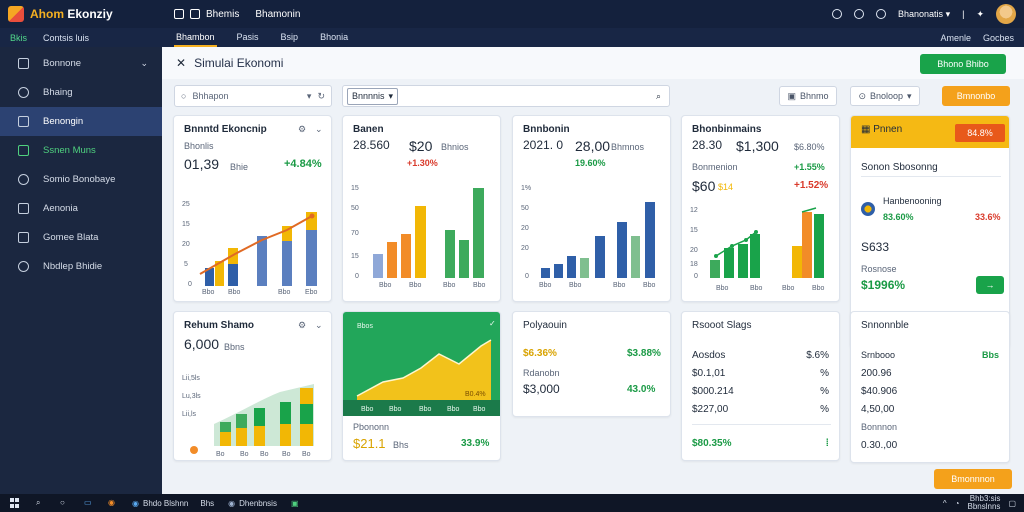 The width and height of the screenshot is (1024, 512). What do you see at coordinates (859, 14) in the screenshot?
I see `settings-icon` at bounding box center [859, 14].